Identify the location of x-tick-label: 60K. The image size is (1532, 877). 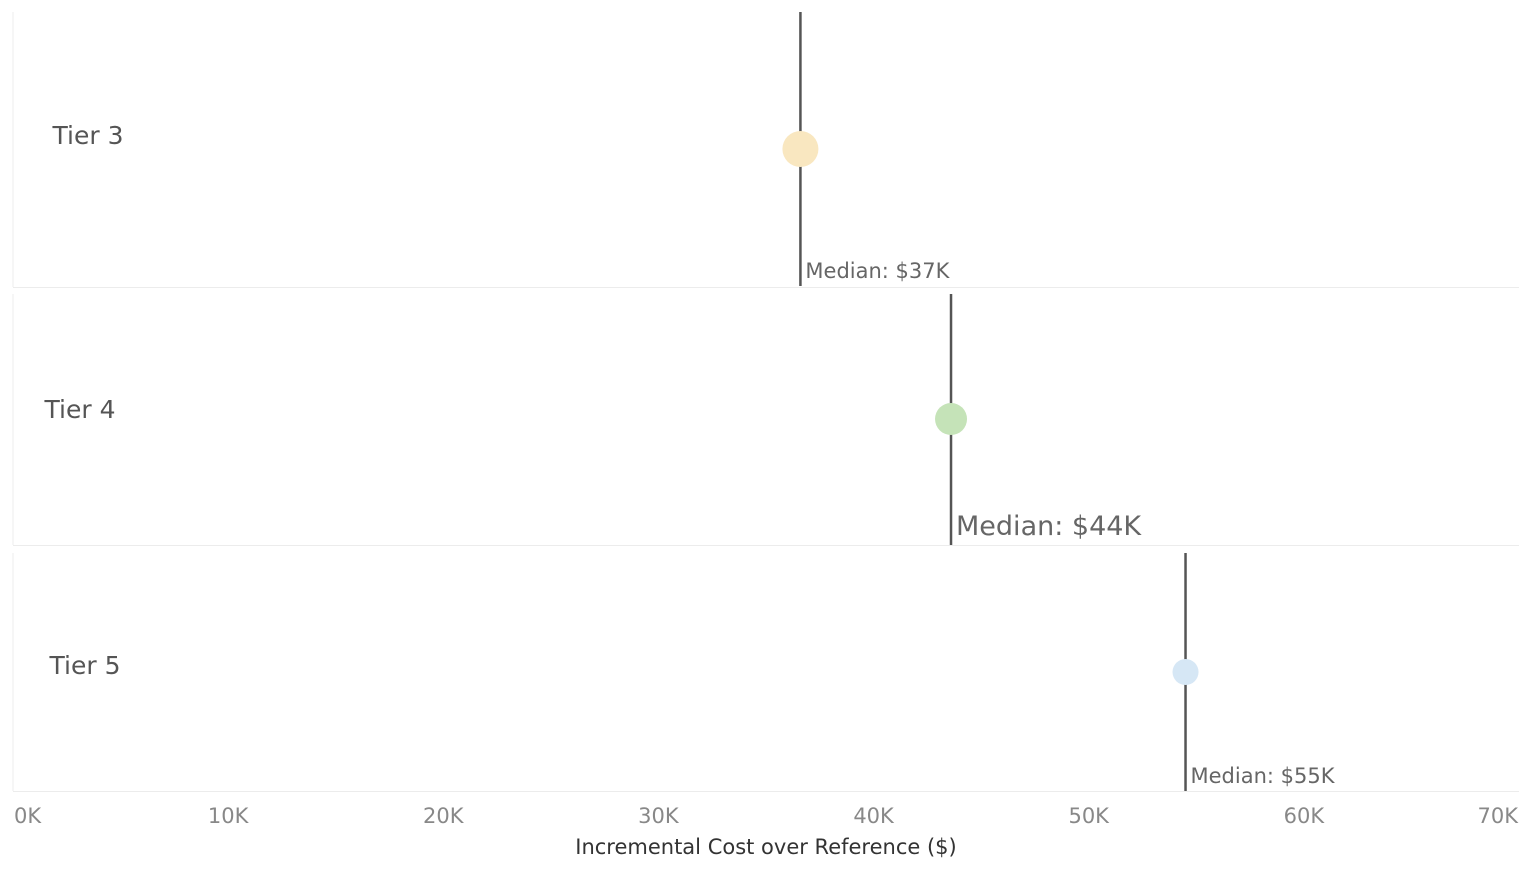
(1305, 816).